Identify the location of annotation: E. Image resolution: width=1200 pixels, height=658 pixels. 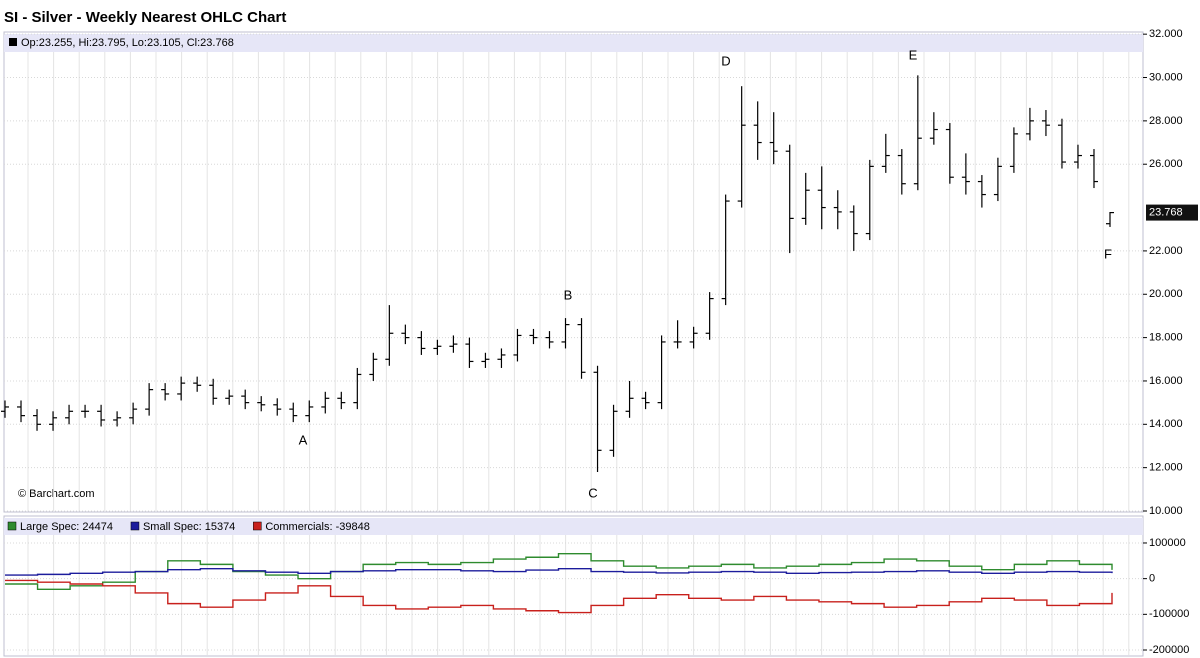
(913, 54).